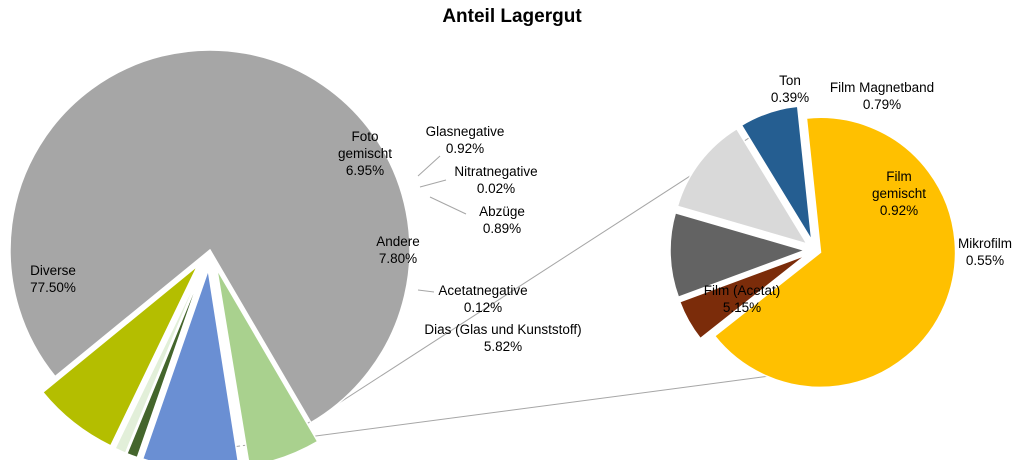  I want to click on slice-andere, so click(190, 364).